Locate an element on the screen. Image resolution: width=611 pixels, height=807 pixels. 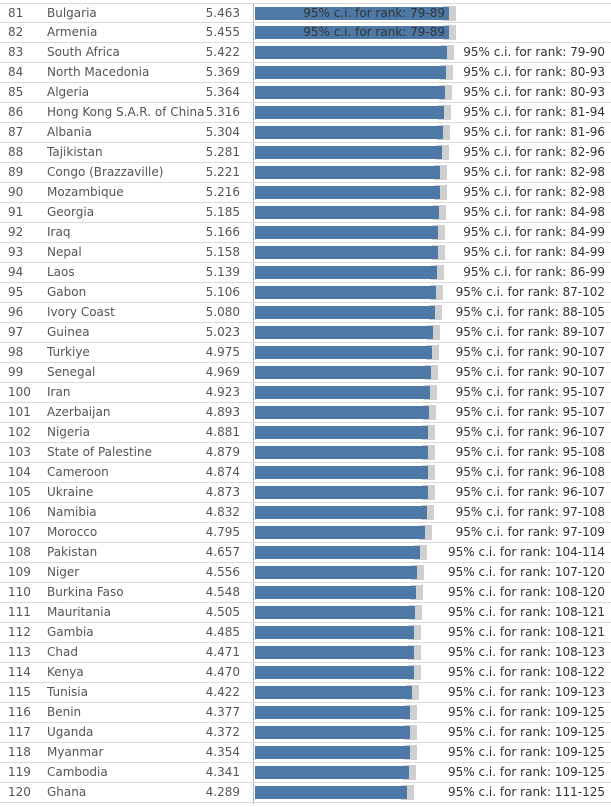
table-row: 110 Burkina Faso 4.548 95% c.i. for rank is located at coordinates (305, 593).